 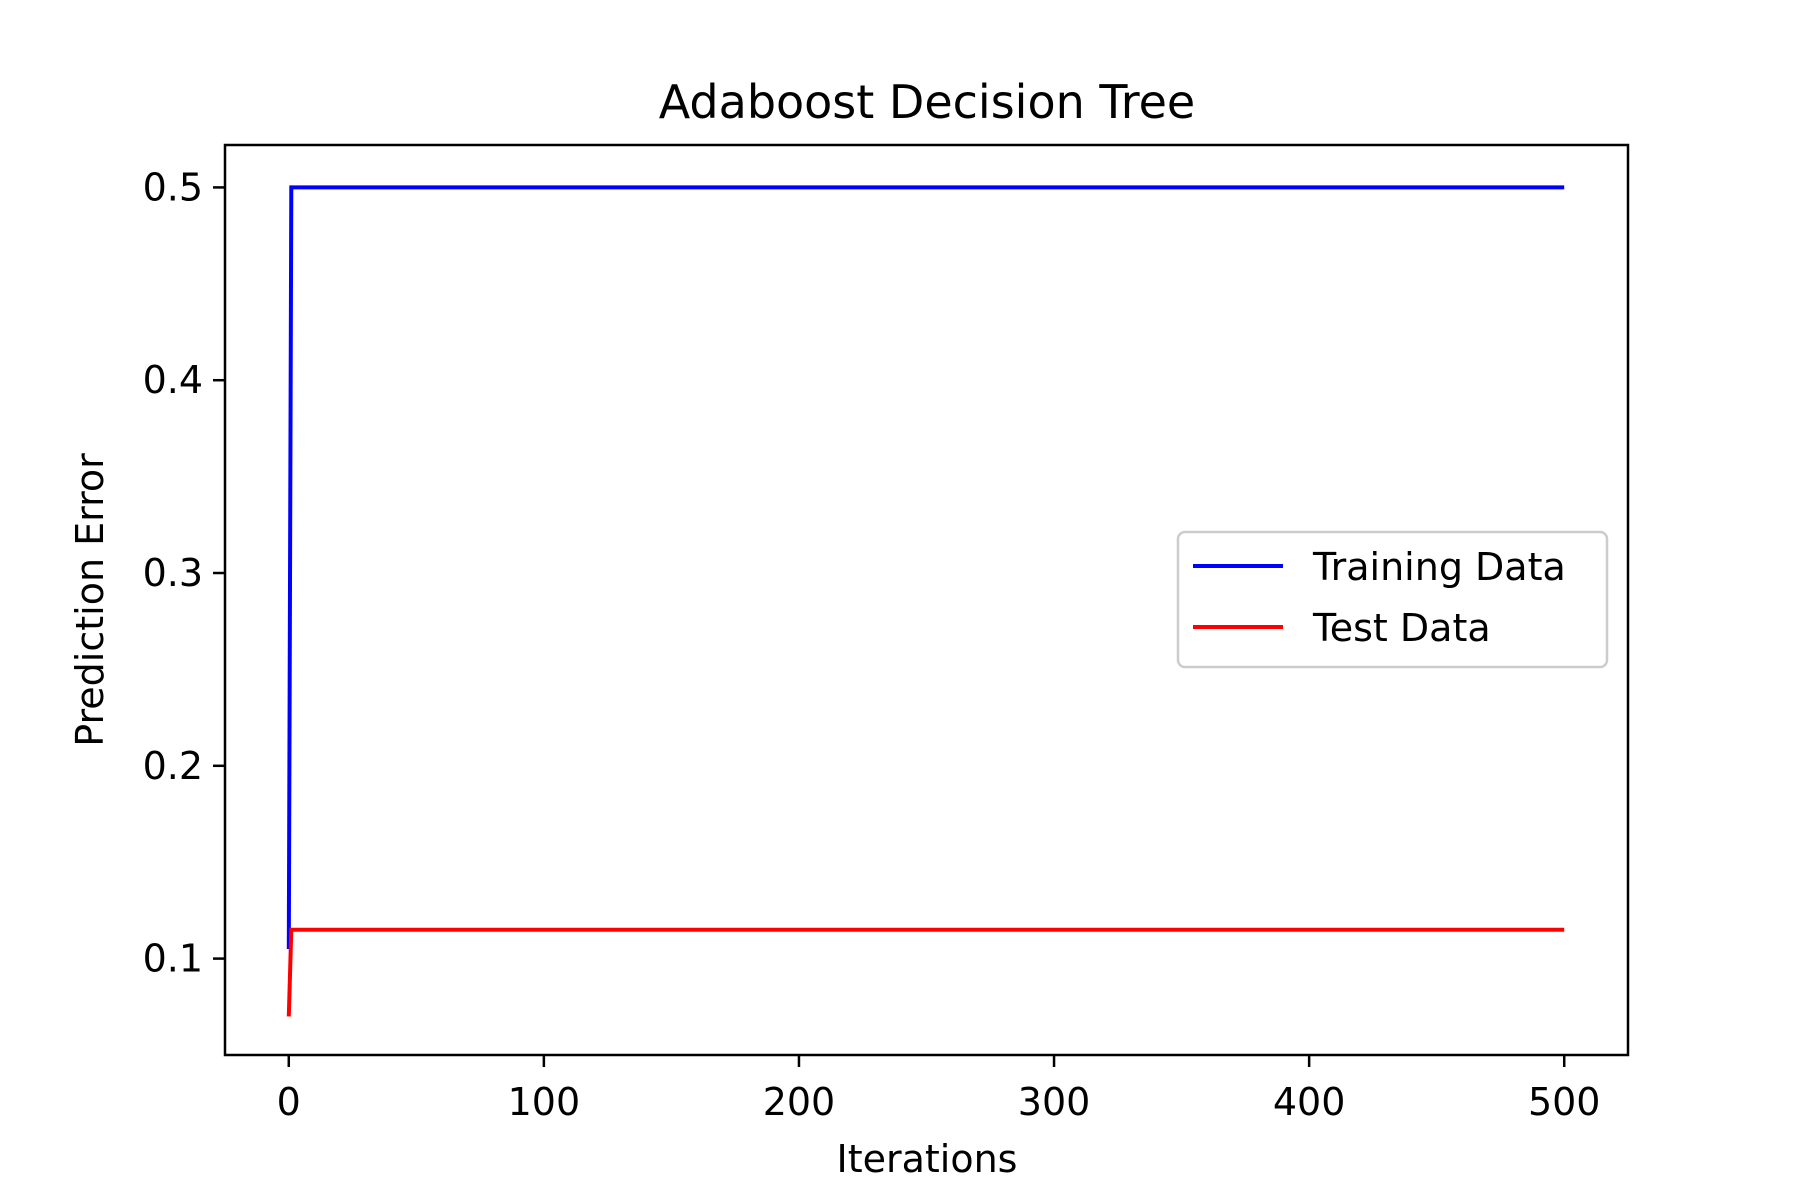 What do you see at coordinates (173, 959) in the screenshot?
I see `y-tick-label: 0.1` at bounding box center [173, 959].